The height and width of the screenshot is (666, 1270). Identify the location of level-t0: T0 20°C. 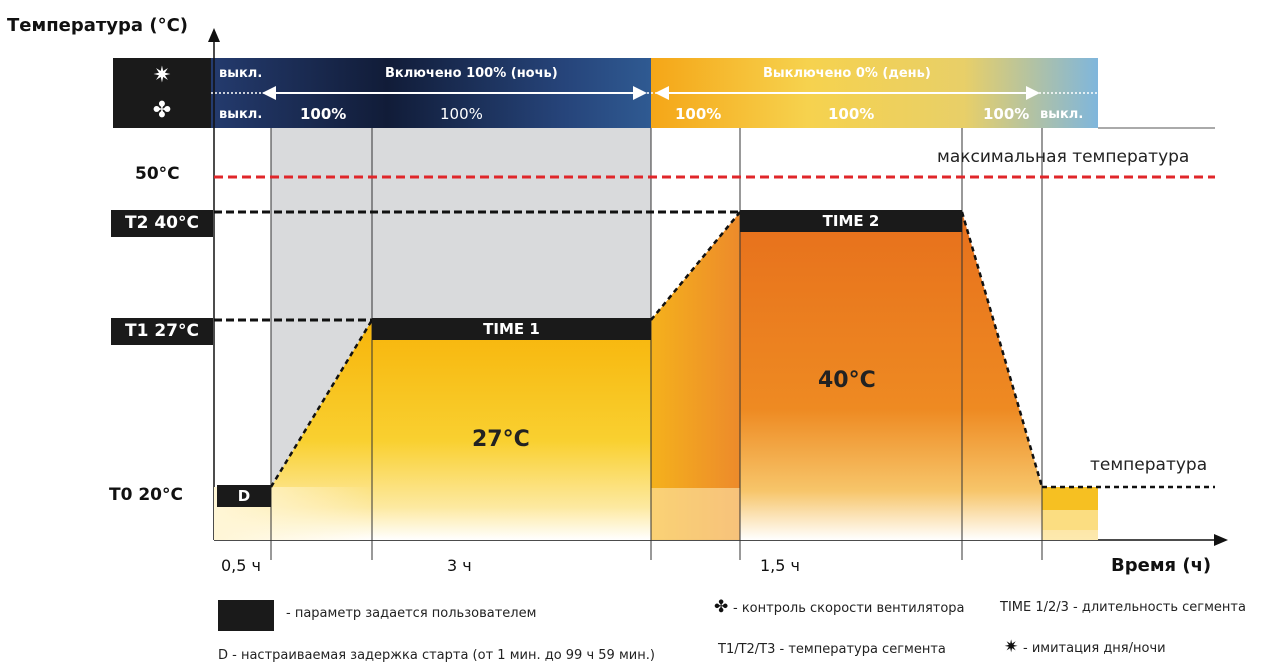
(146, 495).